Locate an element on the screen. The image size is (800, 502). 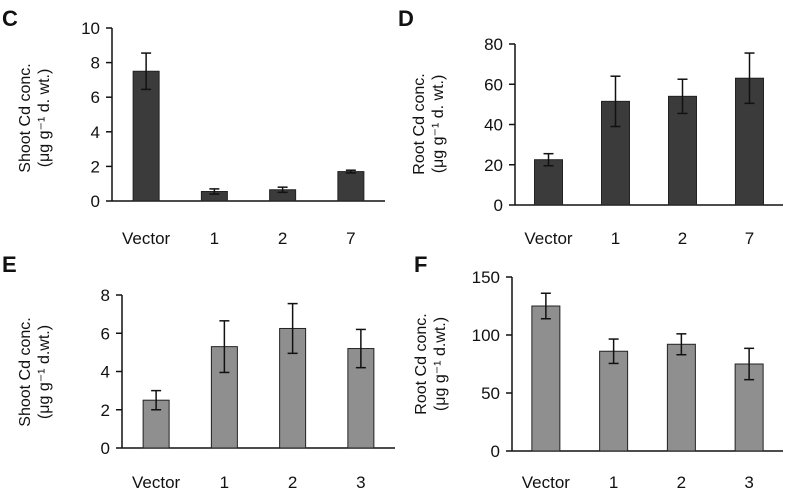
panel-letter: C is located at coordinates (10, 18).